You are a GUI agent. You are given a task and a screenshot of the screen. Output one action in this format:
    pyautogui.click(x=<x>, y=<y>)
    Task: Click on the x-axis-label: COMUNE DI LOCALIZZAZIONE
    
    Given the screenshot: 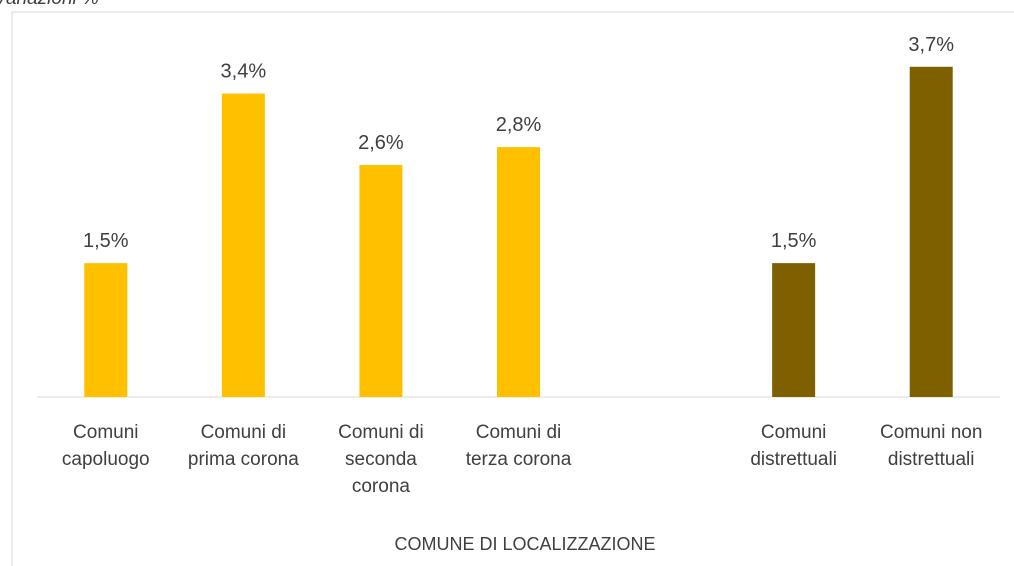 What is the action you would take?
    pyautogui.click(x=525, y=544)
    